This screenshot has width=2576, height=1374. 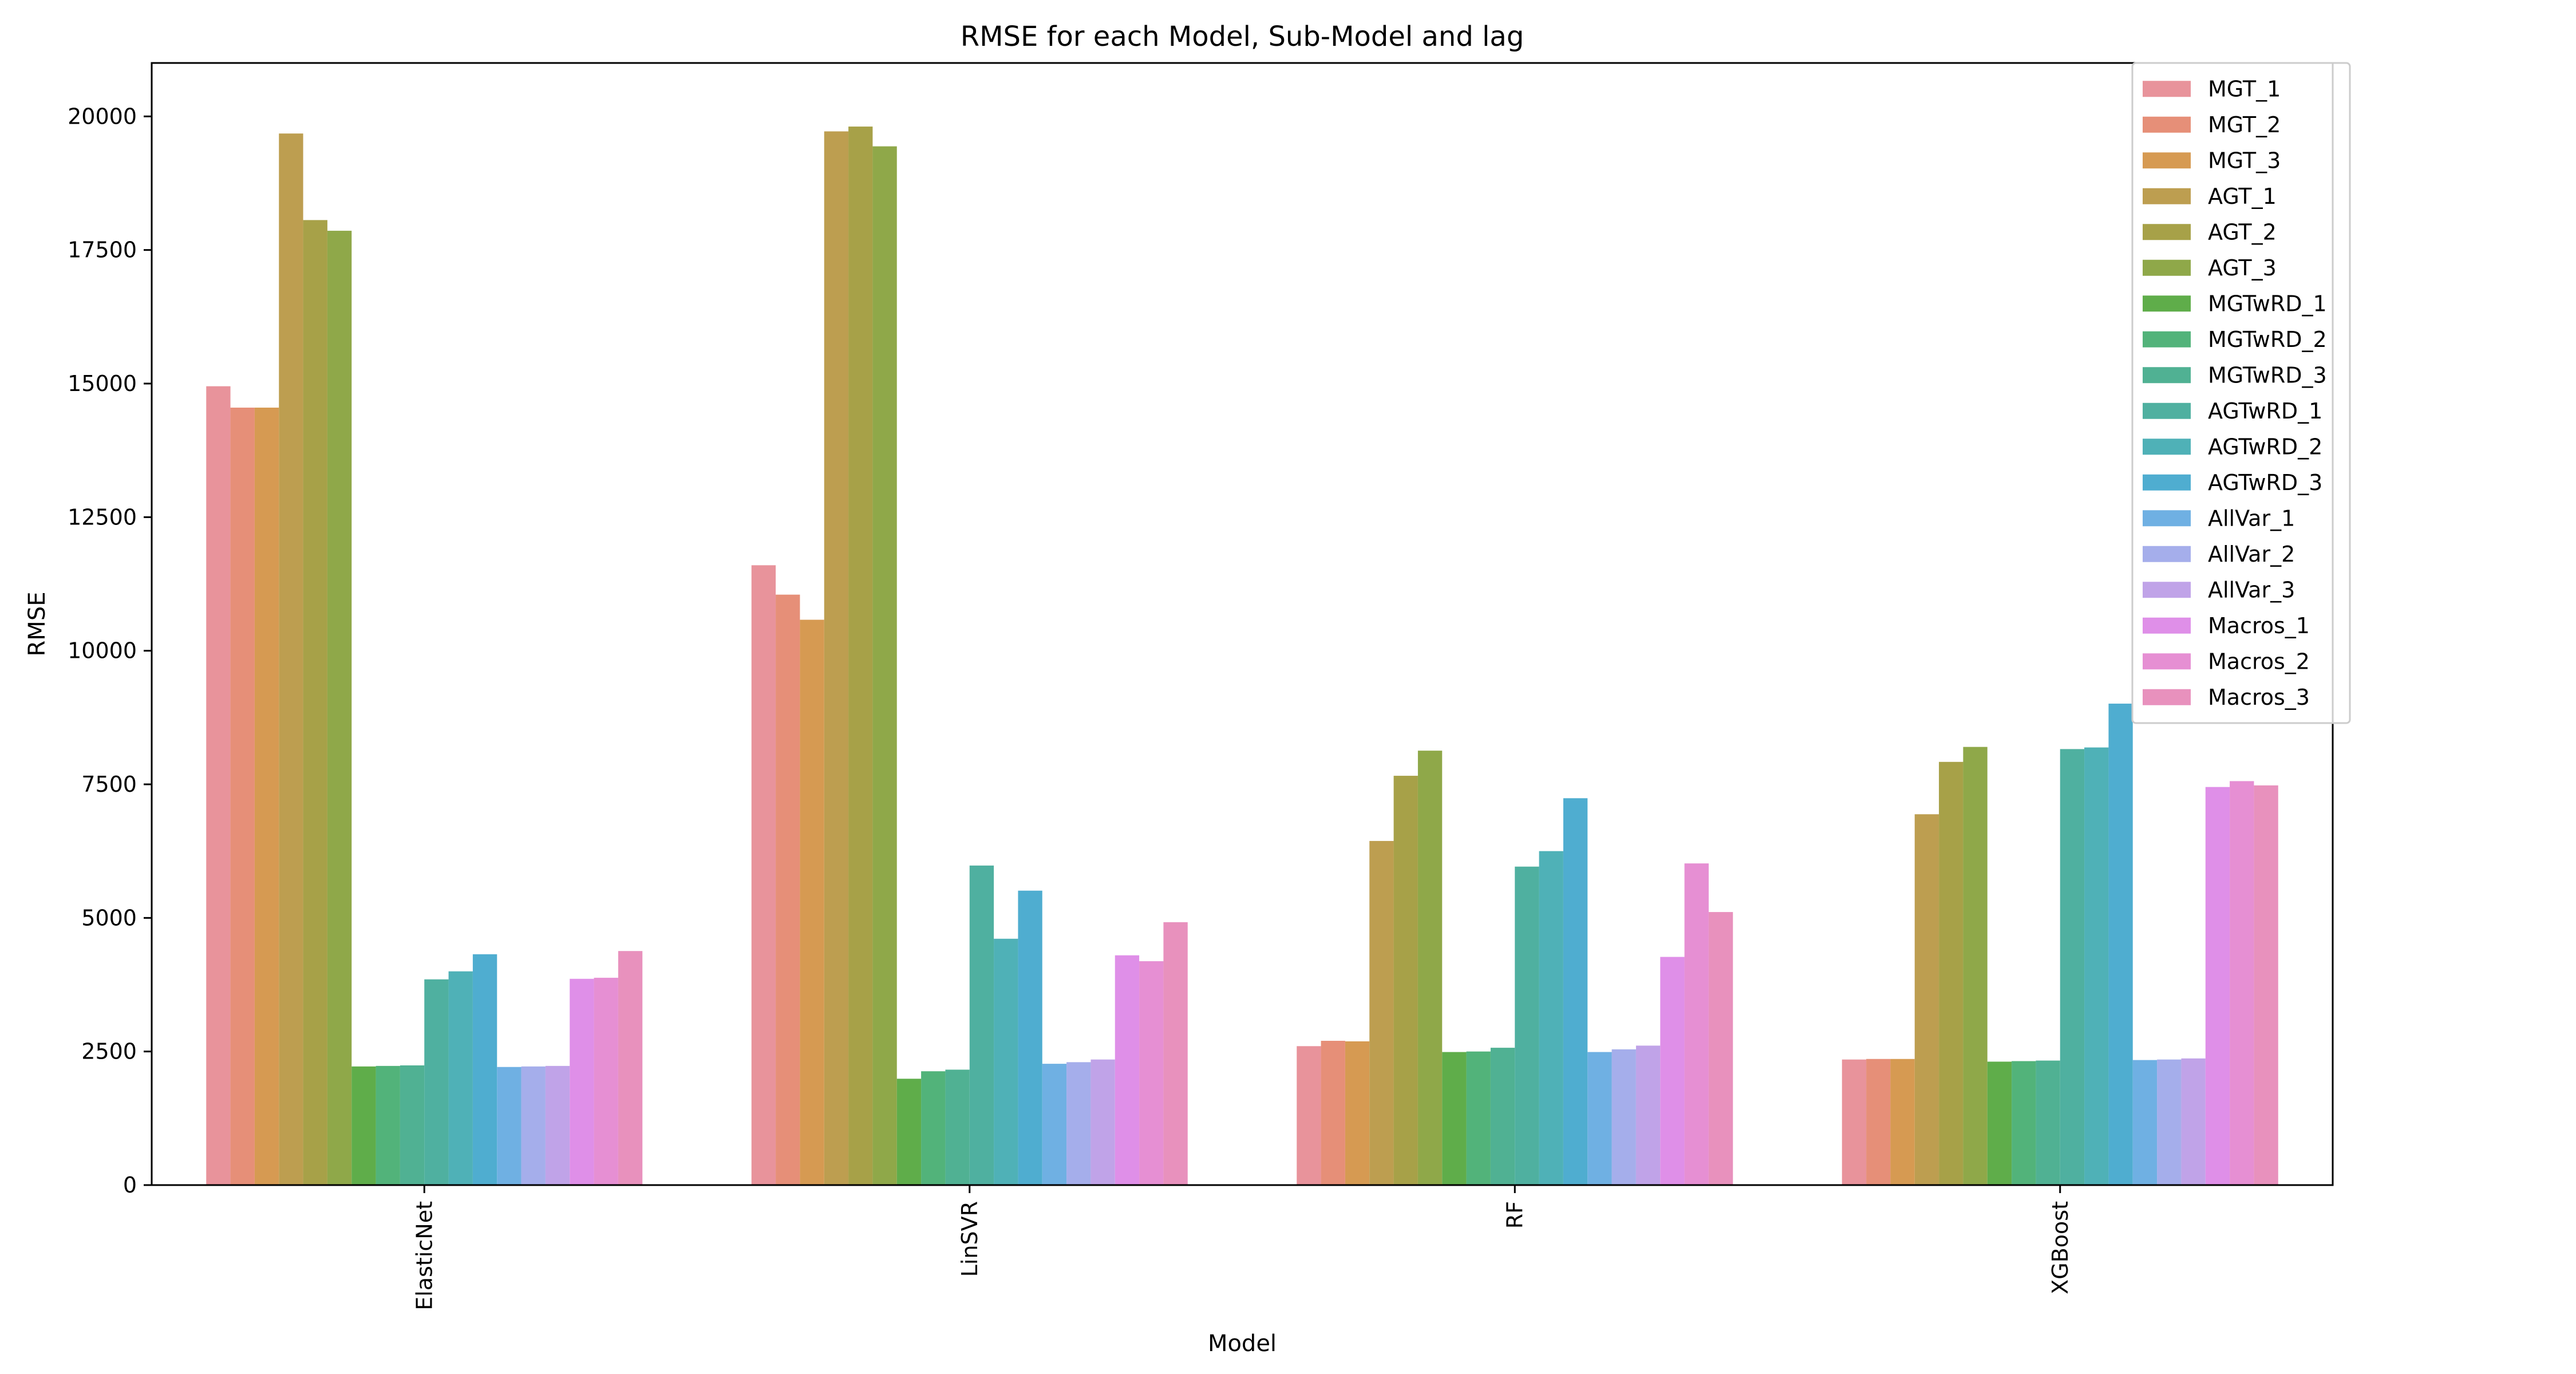 I want to click on legend-label: AGT_3, so click(x=2242, y=268).